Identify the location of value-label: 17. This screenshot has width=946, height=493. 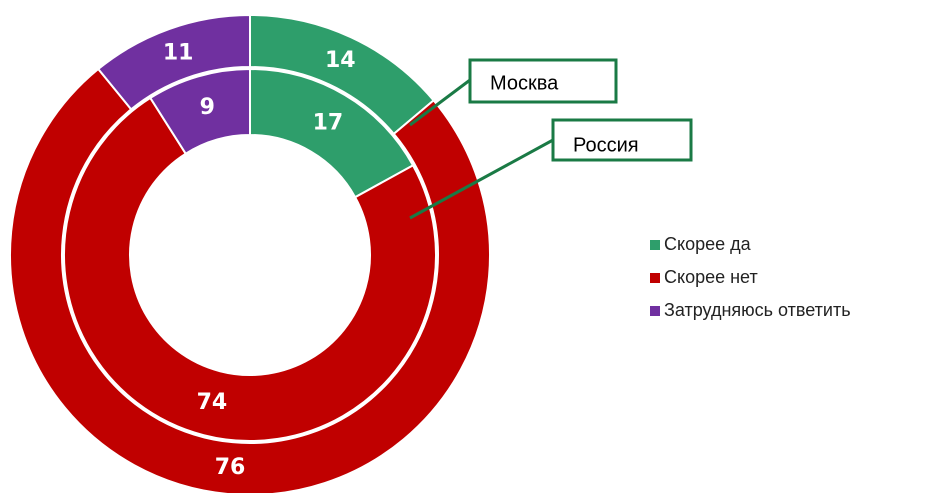
(328, 122).